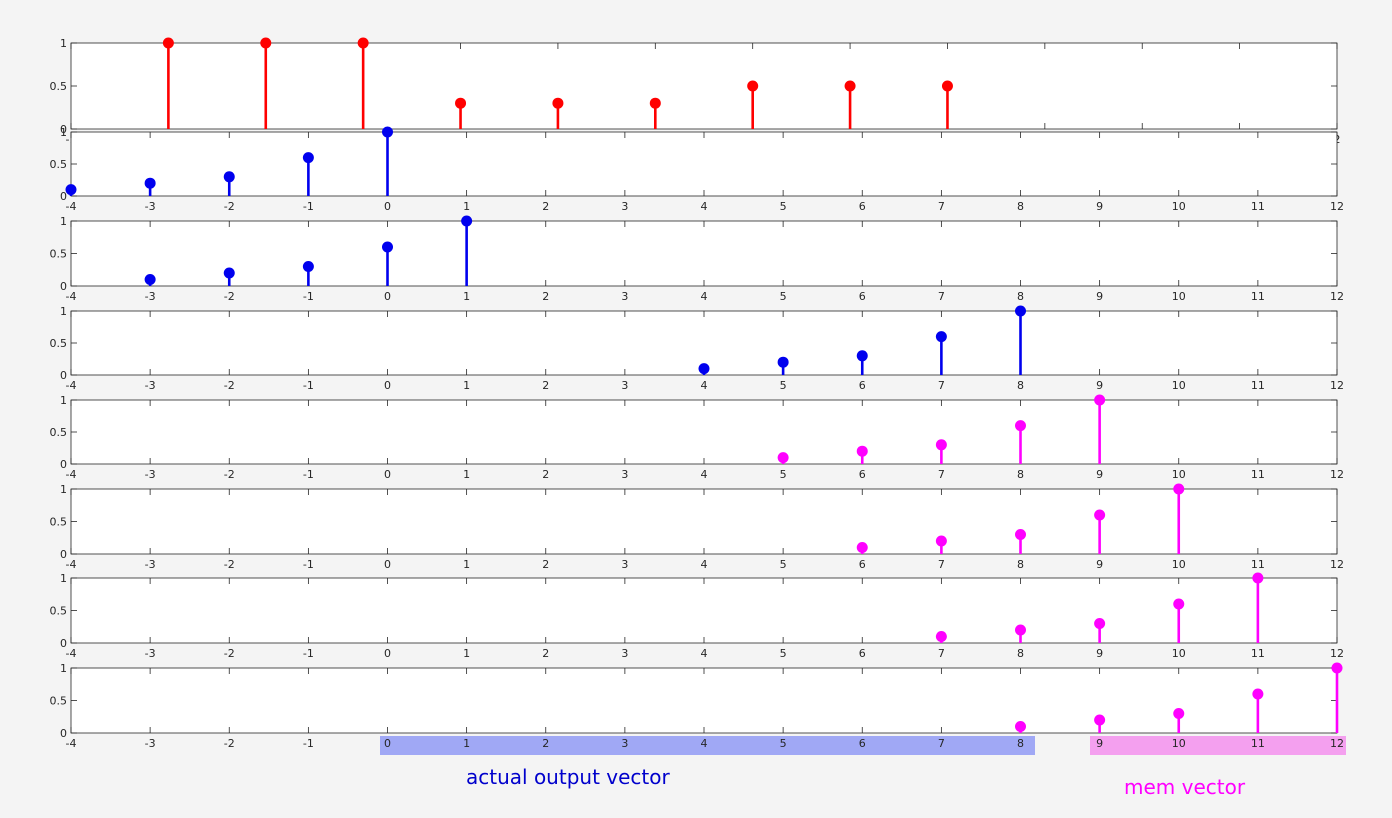 The width and height of the screenshot is (1392, 818). What do you see at coordinates (1218, 745) in the screenshot?
I see `mem-vector-band` at bounding box center [1218, 745].